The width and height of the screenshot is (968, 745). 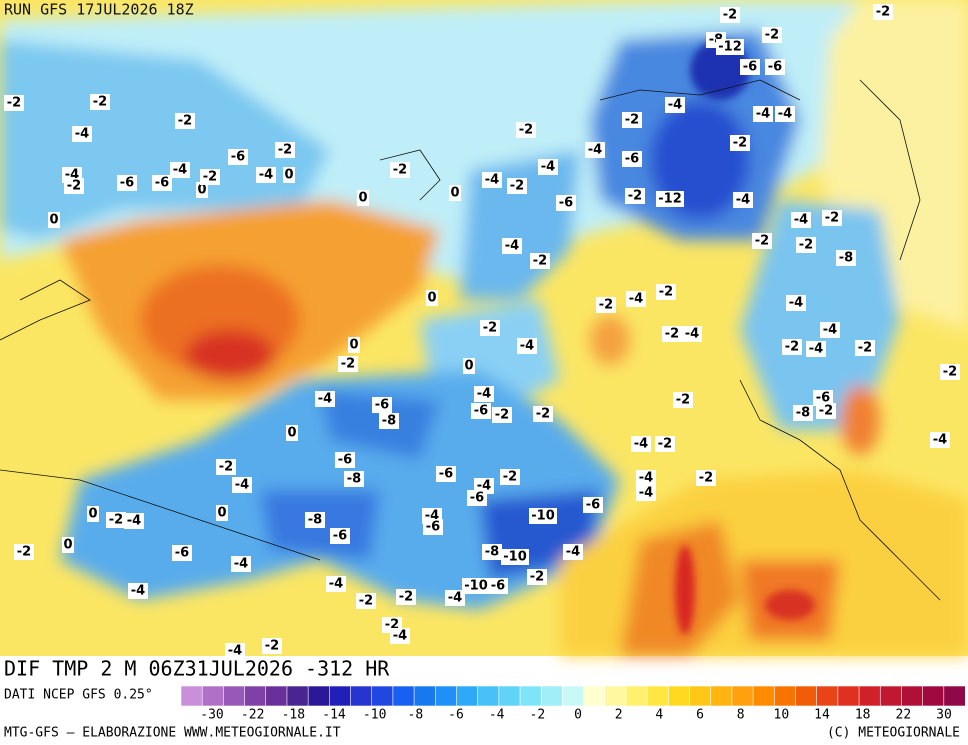 I want to click on contour-label: -12, so click(x=730, y=47).